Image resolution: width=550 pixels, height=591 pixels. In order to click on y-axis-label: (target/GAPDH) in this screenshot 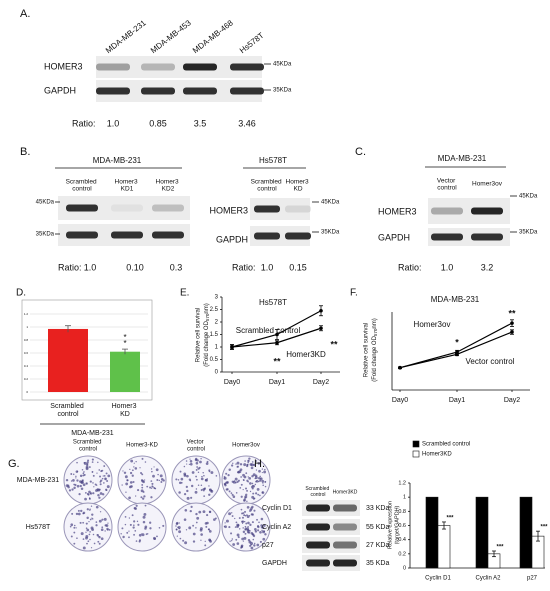, I will do `click(397, 524)`.